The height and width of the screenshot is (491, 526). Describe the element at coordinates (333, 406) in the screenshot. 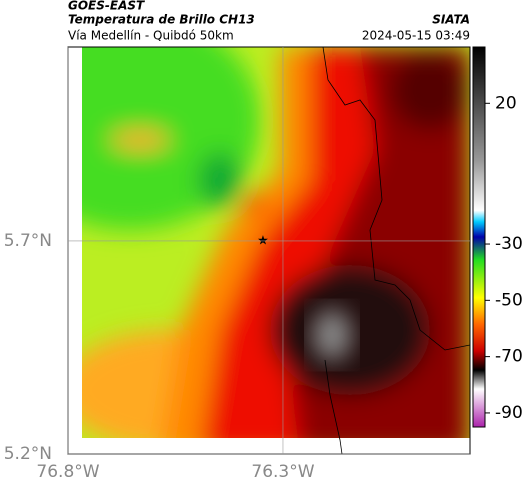

I see `border-line` at that location.